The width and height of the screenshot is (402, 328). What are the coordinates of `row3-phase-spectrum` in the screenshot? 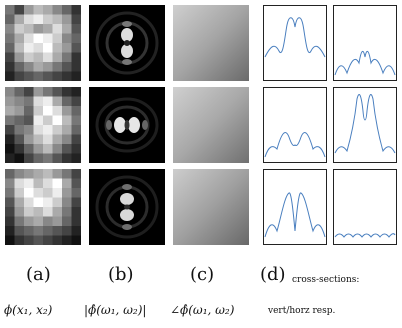 It's located at (211, 207).